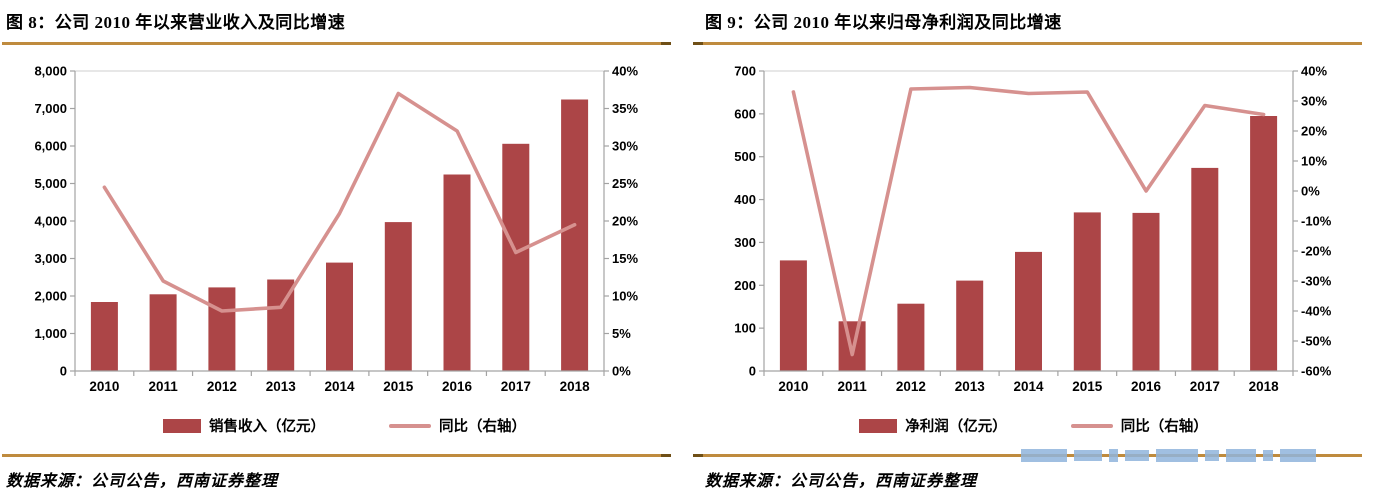 The image size is (1379, 502). What do you see at coordinates (50, 71) in the screenshot?
I see `svg-text: 8,000` at bounding box center [50, 71].